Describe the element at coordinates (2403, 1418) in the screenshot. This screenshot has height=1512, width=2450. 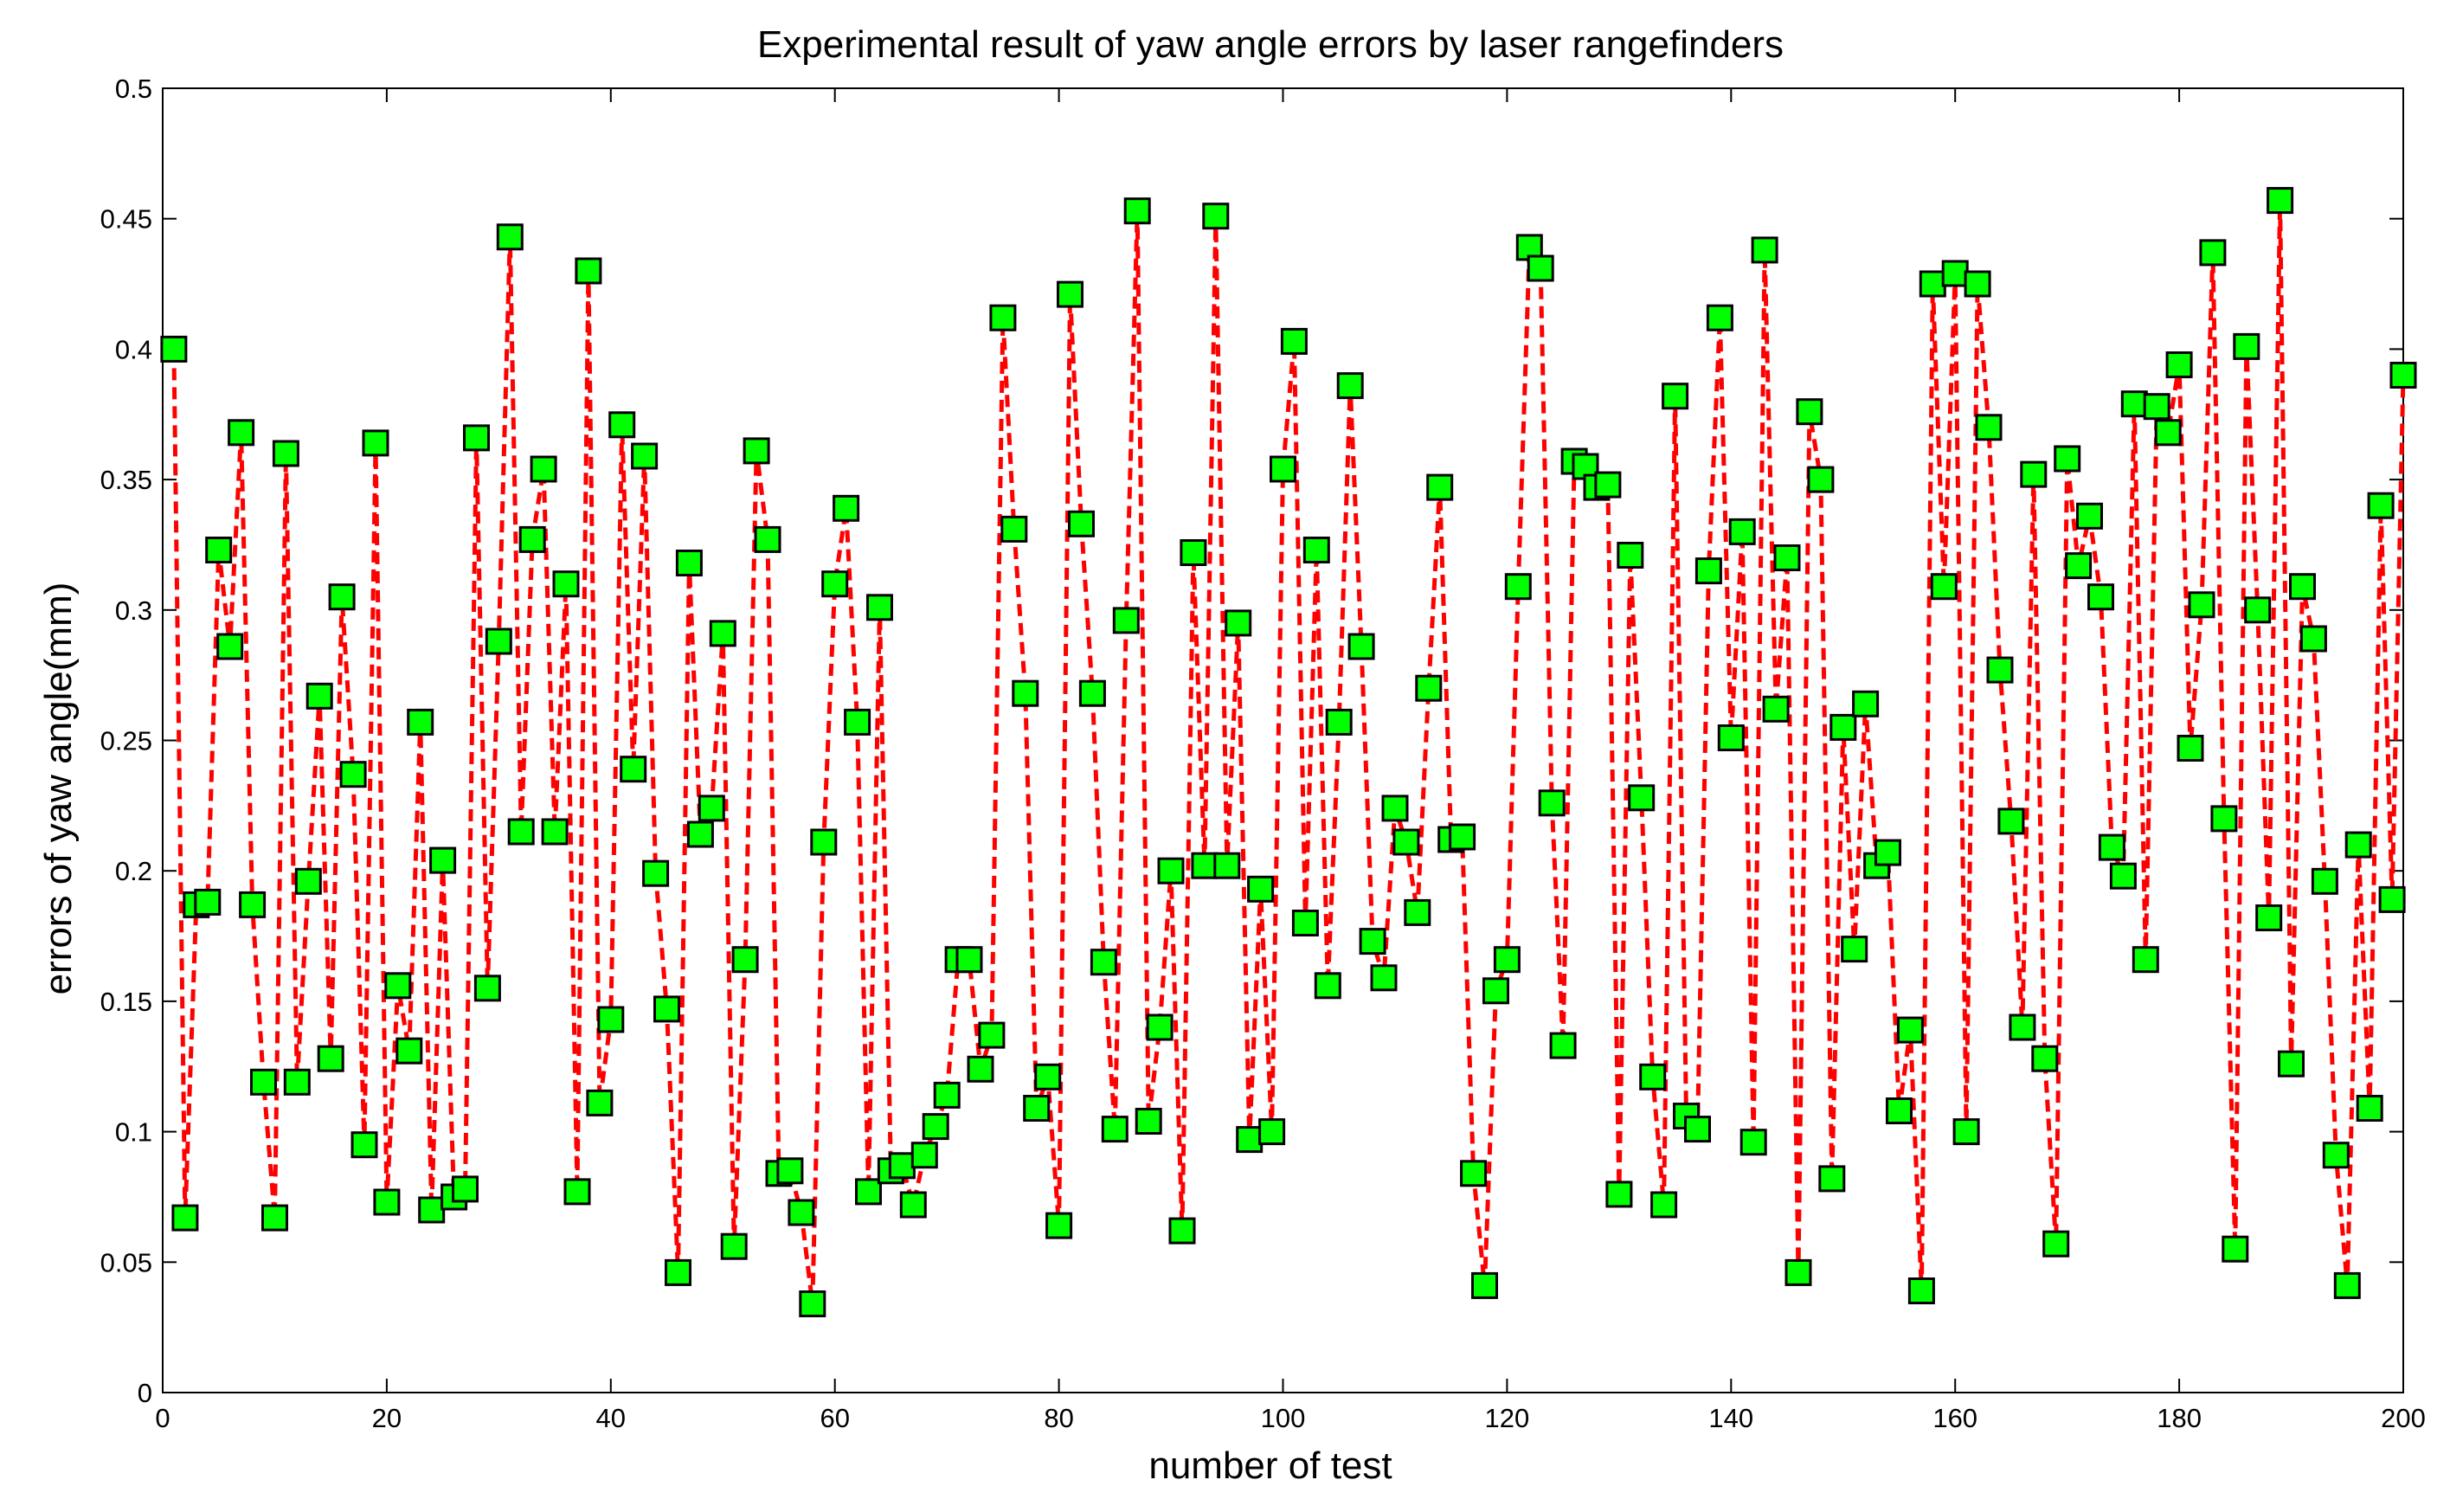
I see `x-tick-label: 200` at that location.